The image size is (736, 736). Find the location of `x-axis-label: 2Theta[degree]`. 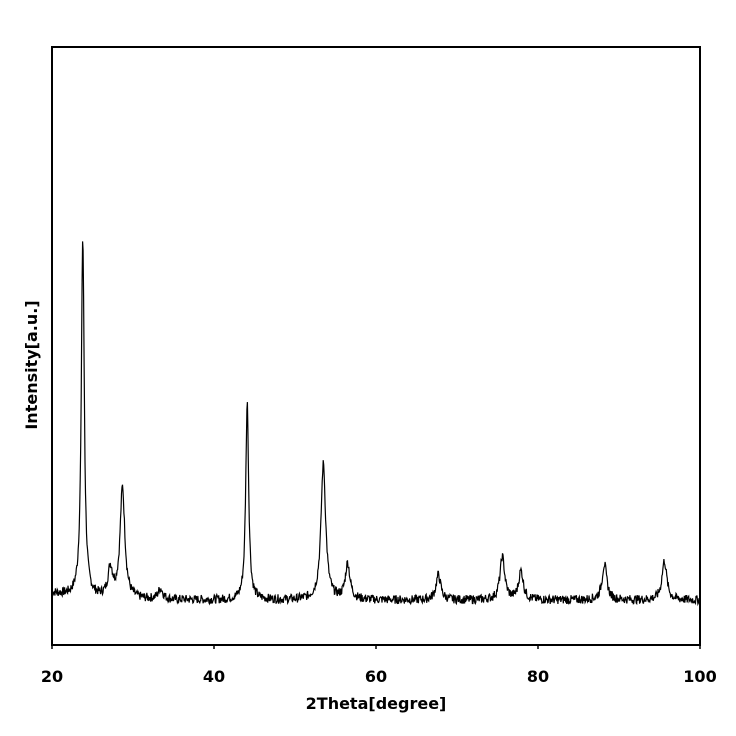

x-axis-label: 2Theta[degree] is located at coordinates (376, 703).